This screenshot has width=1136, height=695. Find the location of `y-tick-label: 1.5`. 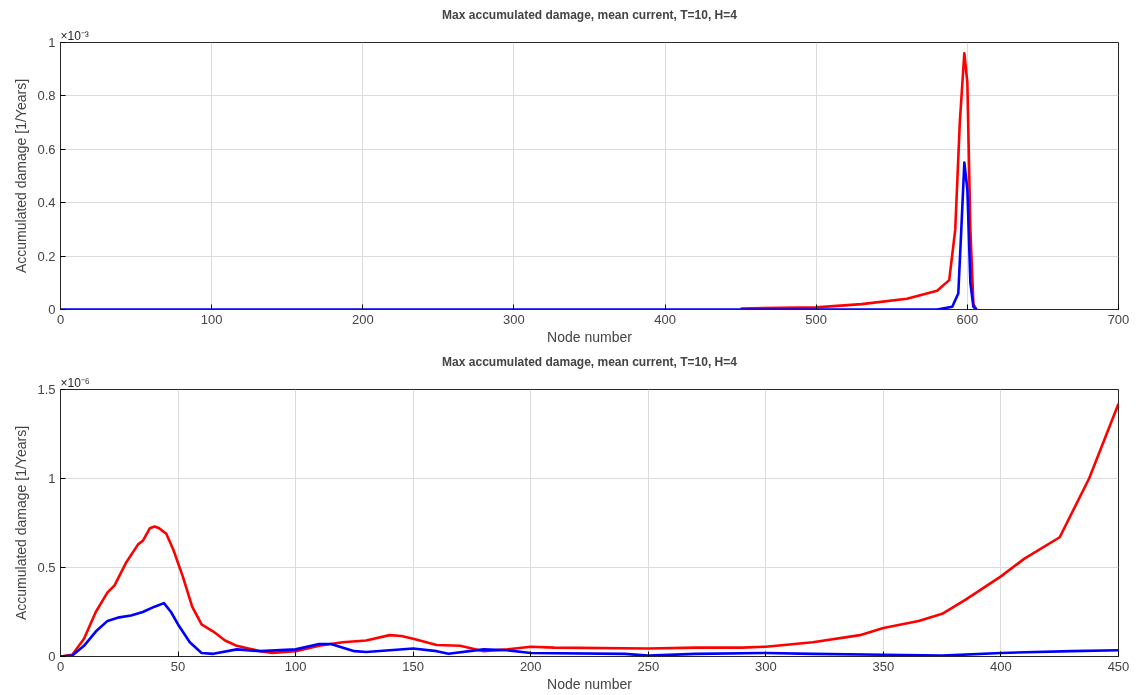

y-tick-label: 1.5 is located at coordinates (46, 389).